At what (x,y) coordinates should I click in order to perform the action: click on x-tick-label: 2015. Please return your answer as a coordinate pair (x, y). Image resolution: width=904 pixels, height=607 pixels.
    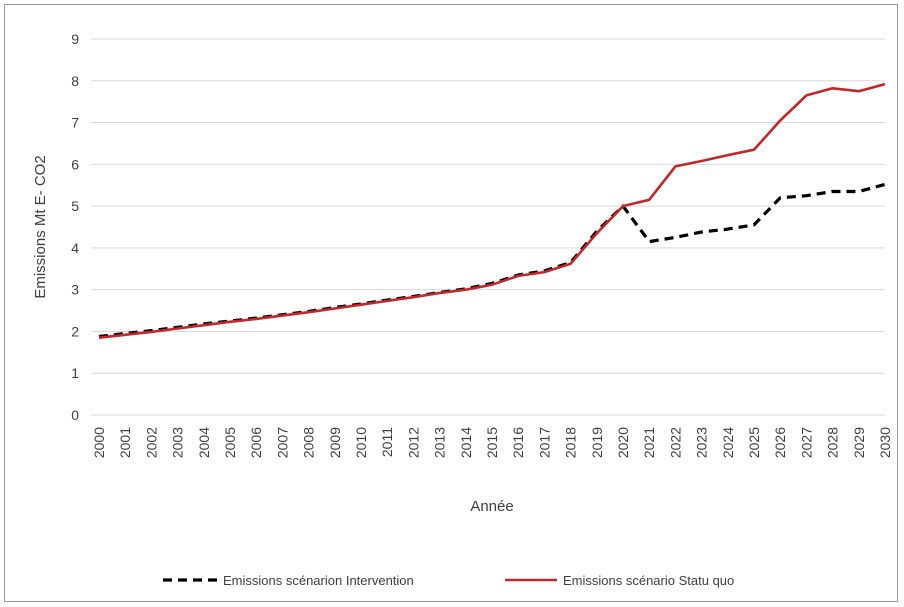
    Looking at the image, I should click on (492, 442).